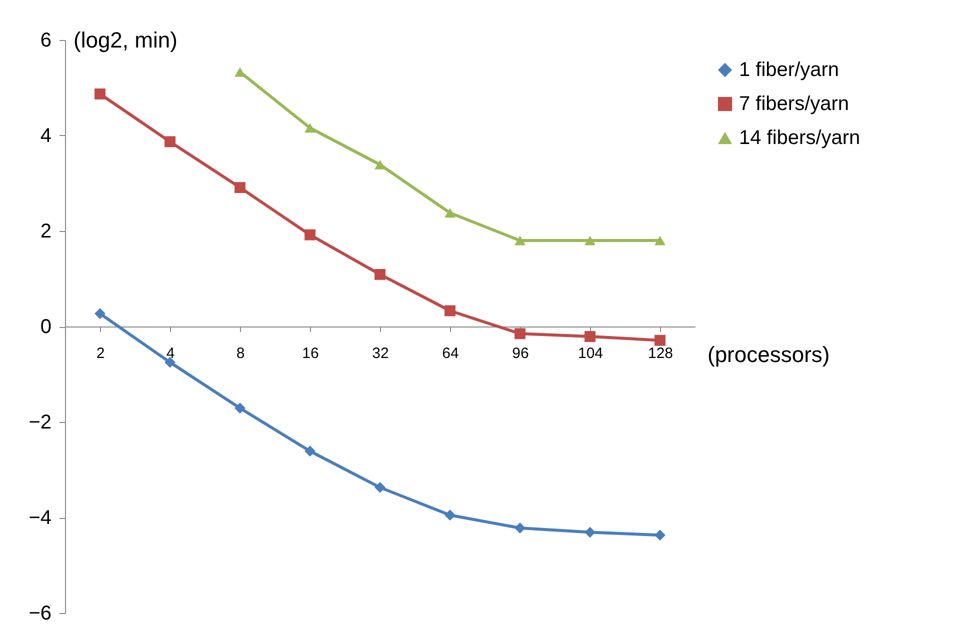 The width and height of the screenshot is (964, 643). What do you see at coordinates (46, 41) in the screenshot?
I see `y-tick-label: 6` at bounding box center [46, 41].